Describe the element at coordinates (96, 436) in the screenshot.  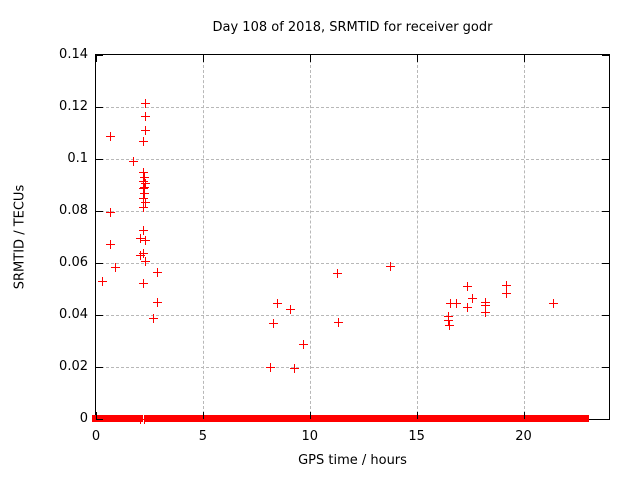
I see `x-tick-label: 0` at that location.